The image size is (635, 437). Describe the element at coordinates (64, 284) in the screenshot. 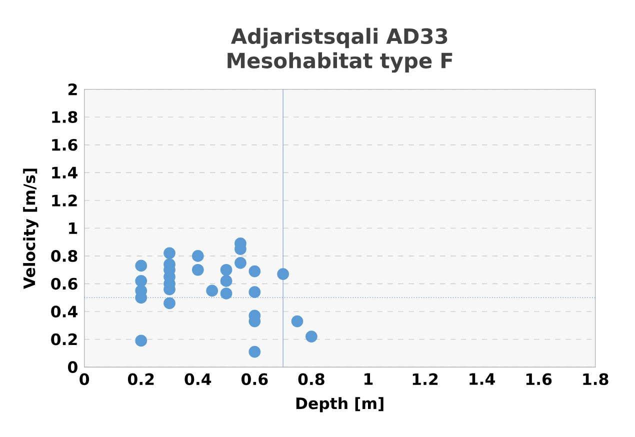

I see `y-tick-label: 0.6` at that location.